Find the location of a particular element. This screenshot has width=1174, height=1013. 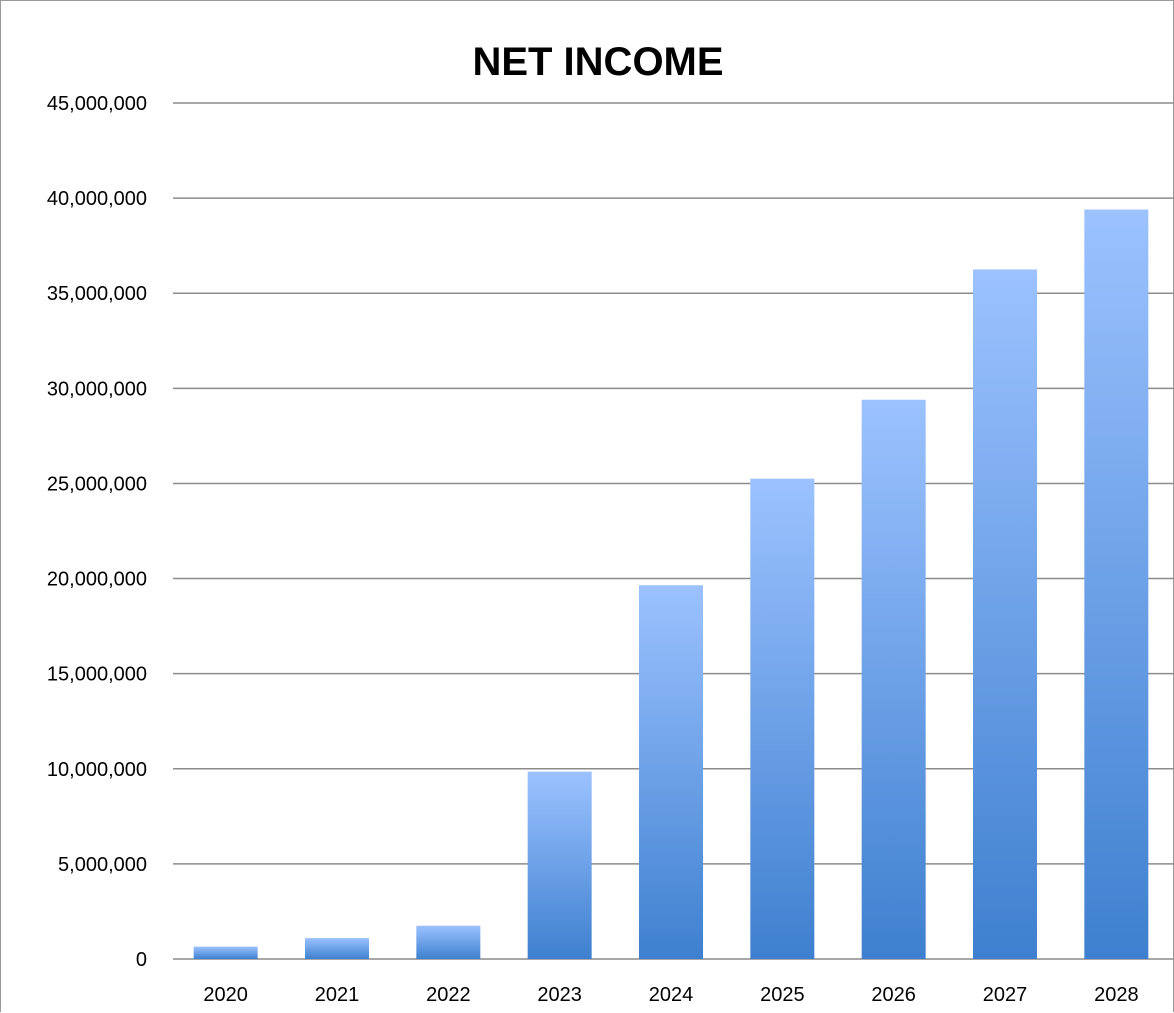

y-tick-label: 0 is located at coordinates (141, 960).